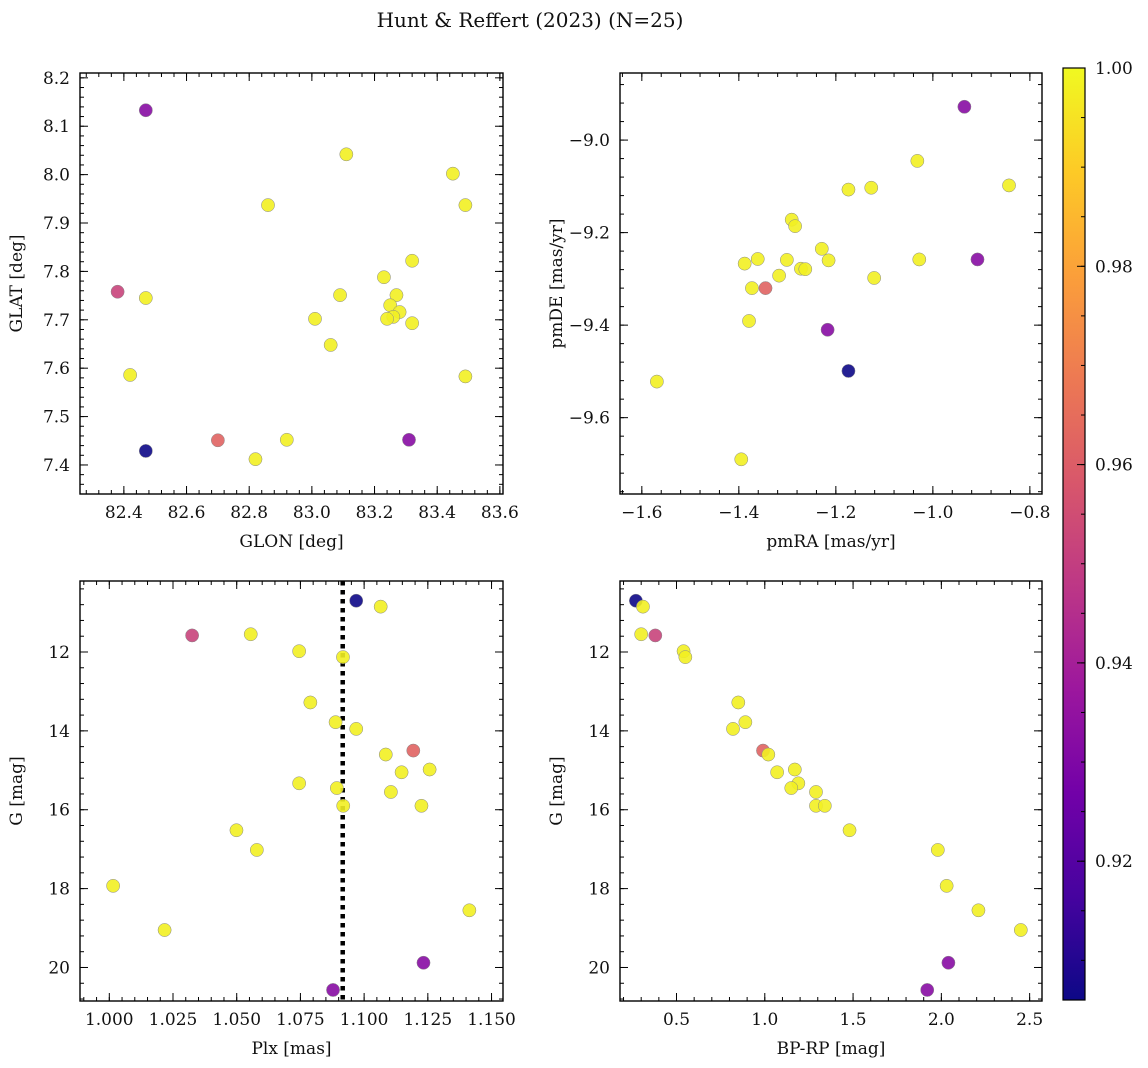 The height and width of the screenshot is (1068, 1148). I want to click on y-tick-label: 12, so click(59, 653).